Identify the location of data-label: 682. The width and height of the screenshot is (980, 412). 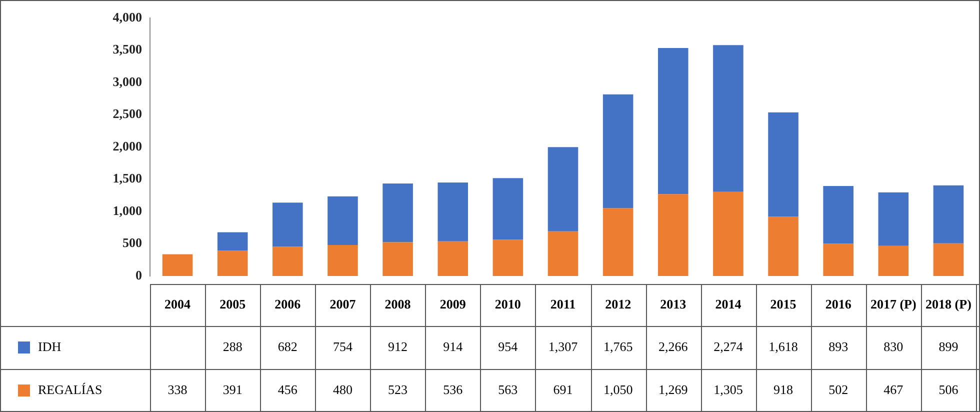
(288, 346).